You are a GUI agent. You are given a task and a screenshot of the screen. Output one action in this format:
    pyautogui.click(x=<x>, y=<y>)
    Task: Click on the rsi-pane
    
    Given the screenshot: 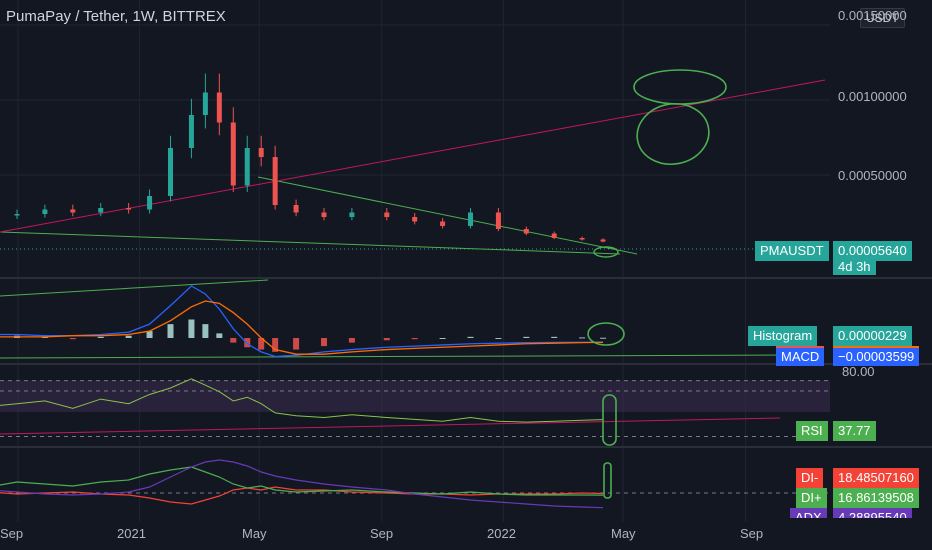 What is the action you would take?
    pyautogui.click(x=415, y=407)
    